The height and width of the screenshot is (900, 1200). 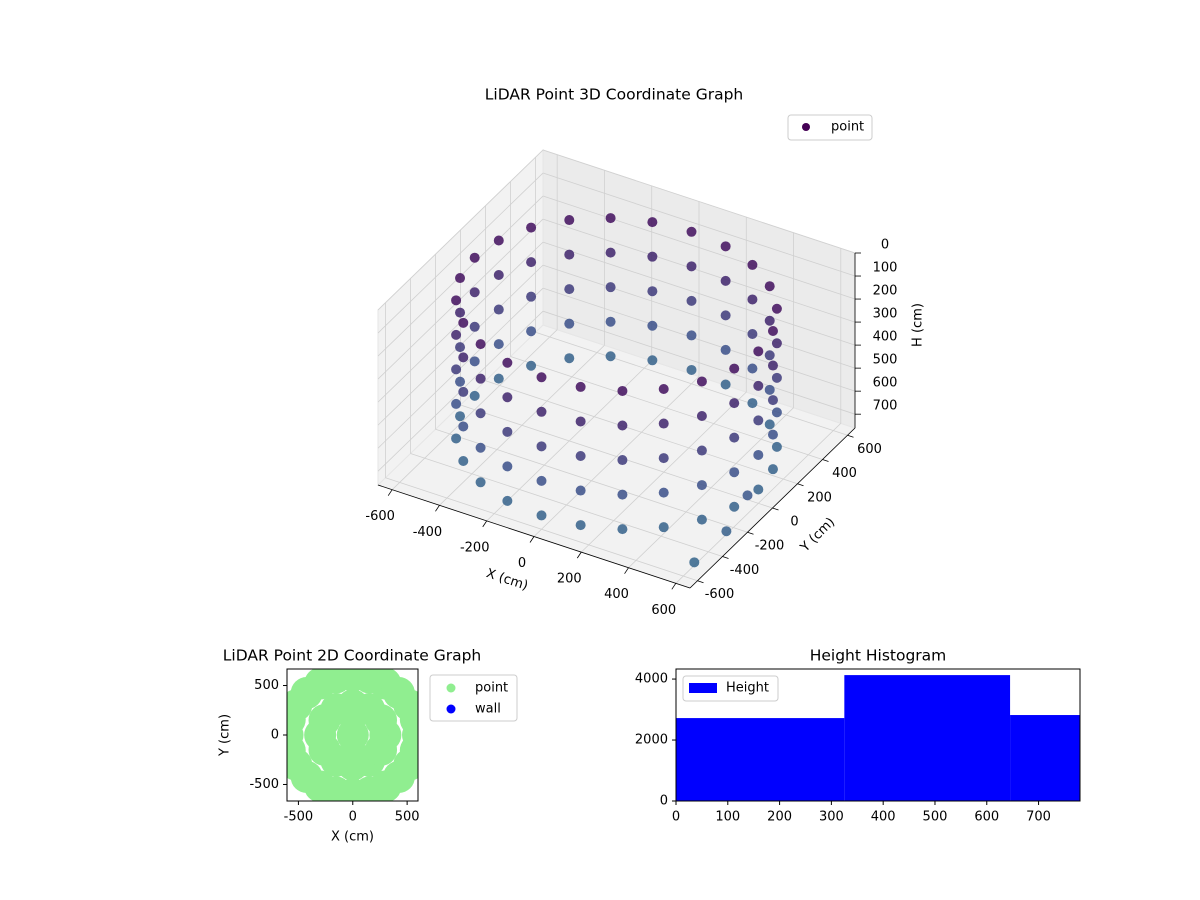 I want to click on y-axis-label: Y (cm), so click(x=225, y=735).